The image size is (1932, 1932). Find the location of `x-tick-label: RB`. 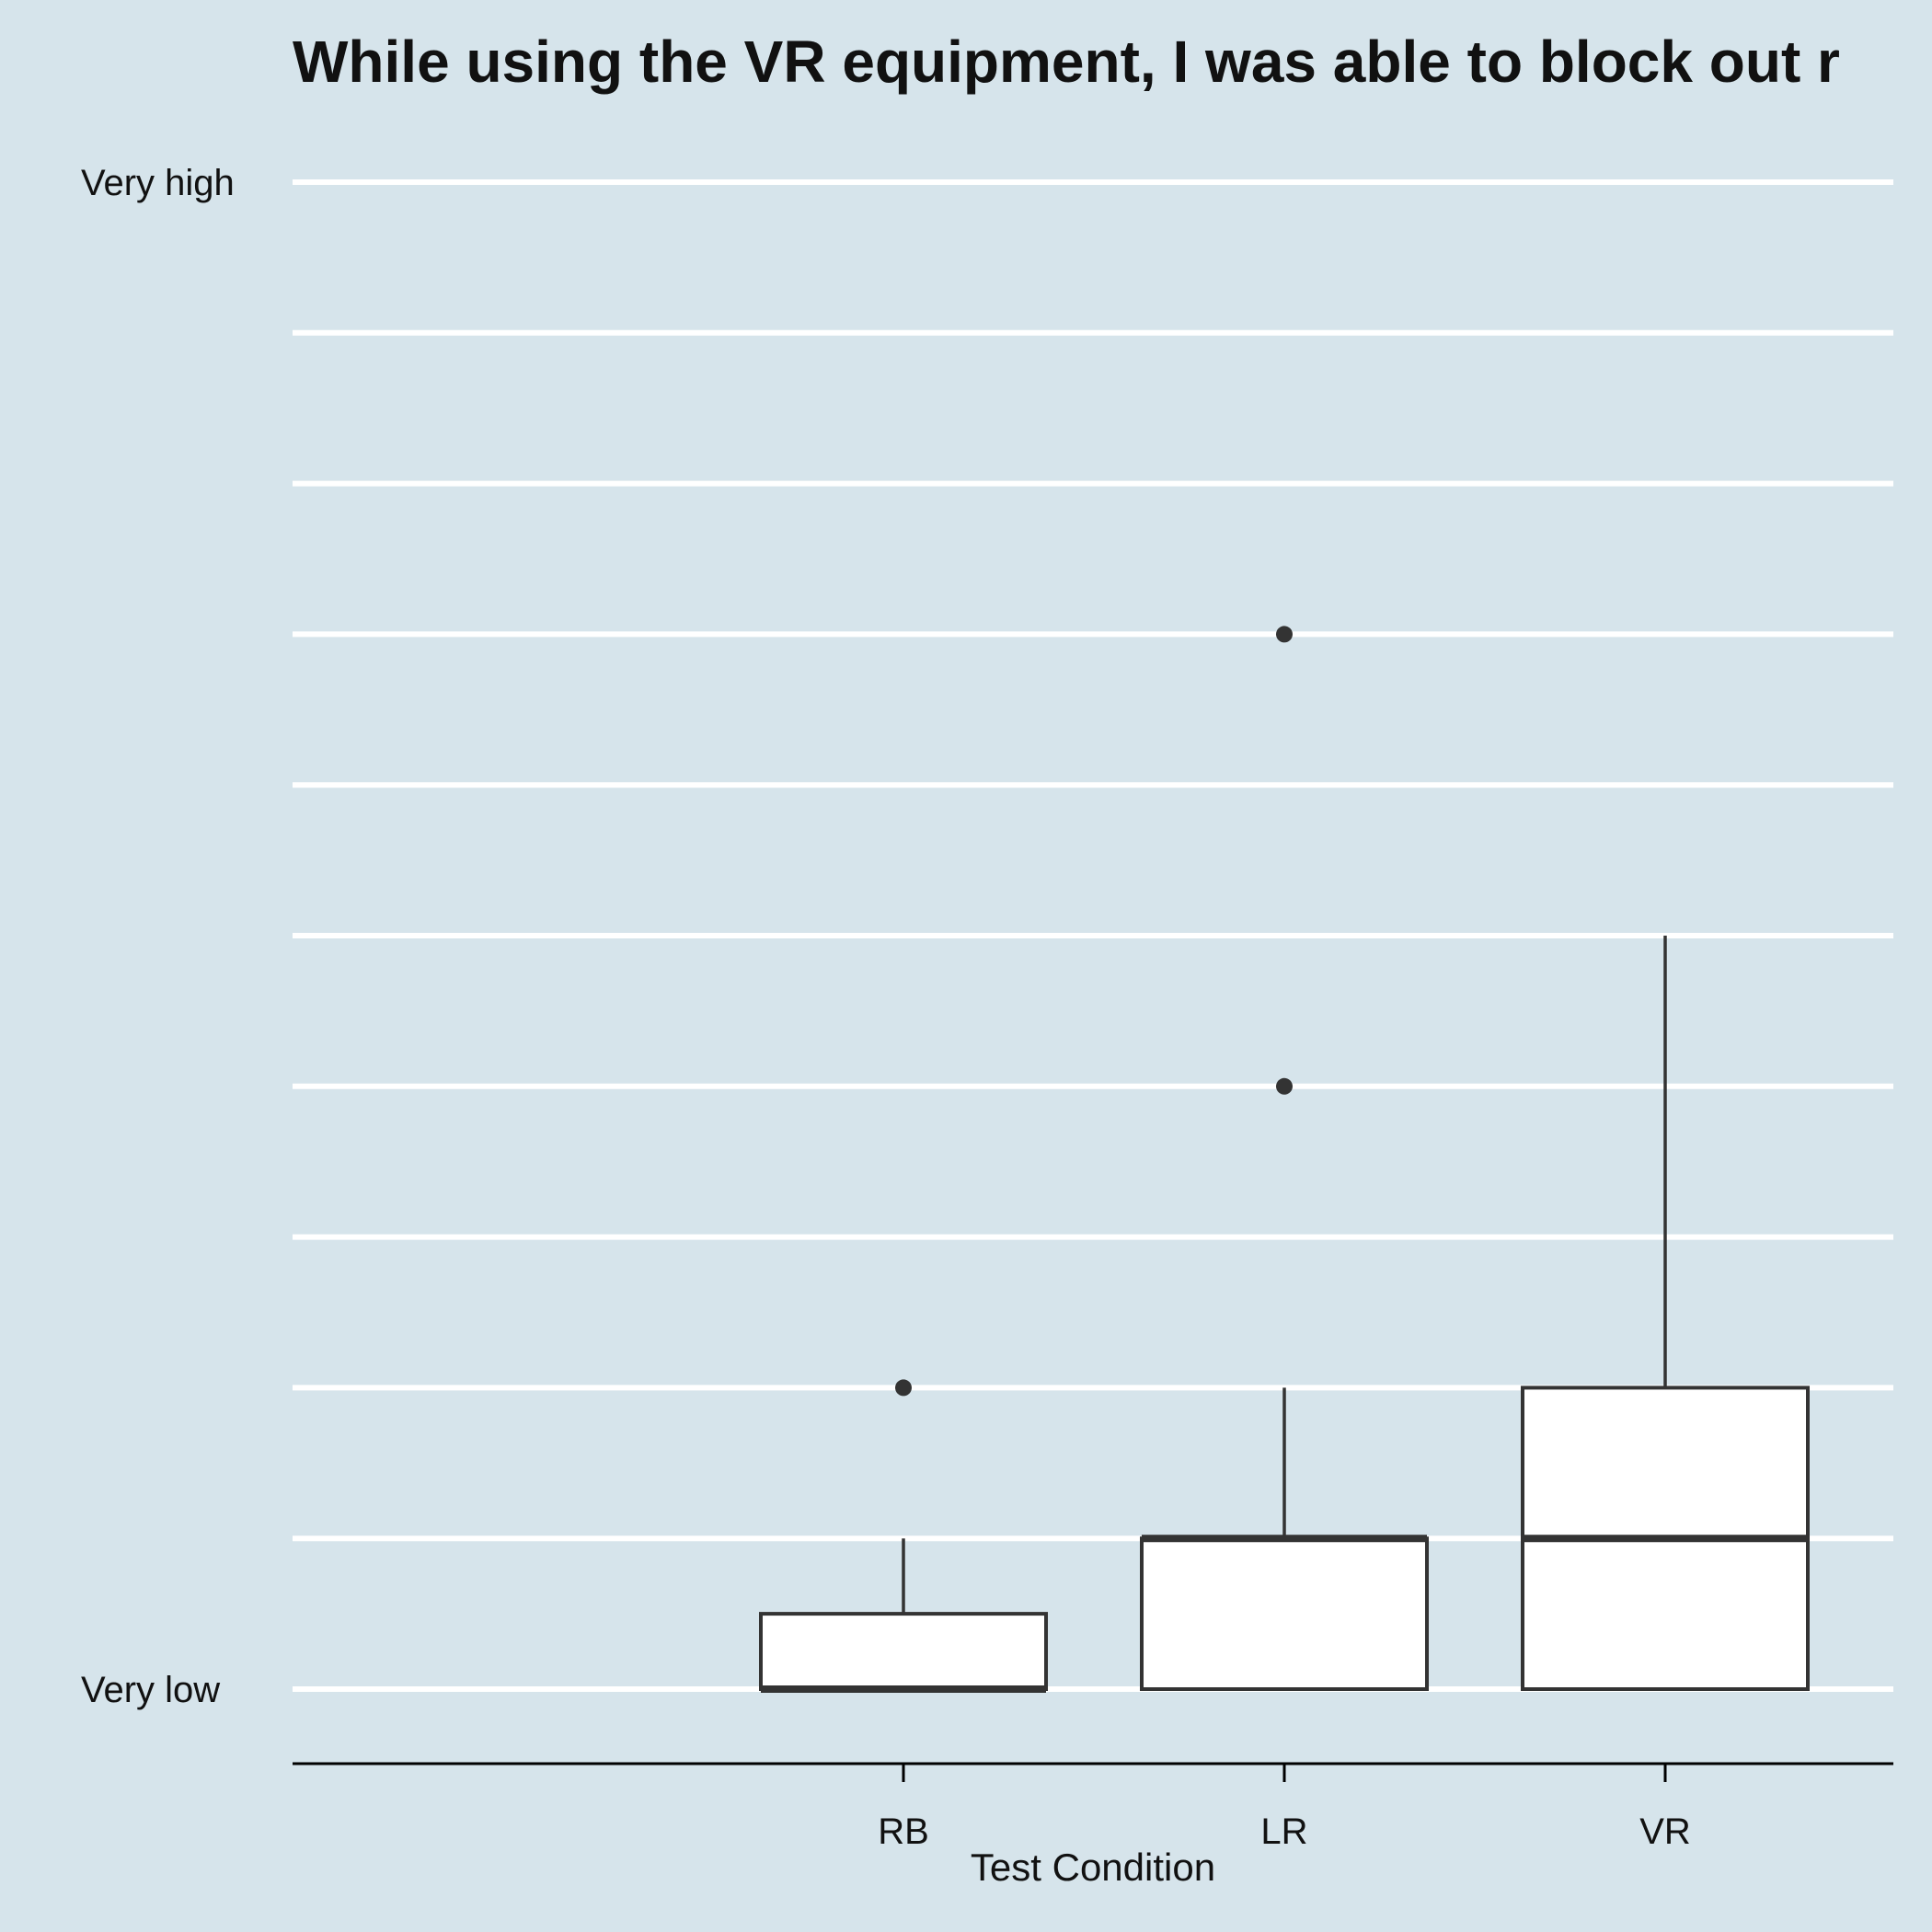

x-tick-label: RB is located at coordinates (903, 1831).